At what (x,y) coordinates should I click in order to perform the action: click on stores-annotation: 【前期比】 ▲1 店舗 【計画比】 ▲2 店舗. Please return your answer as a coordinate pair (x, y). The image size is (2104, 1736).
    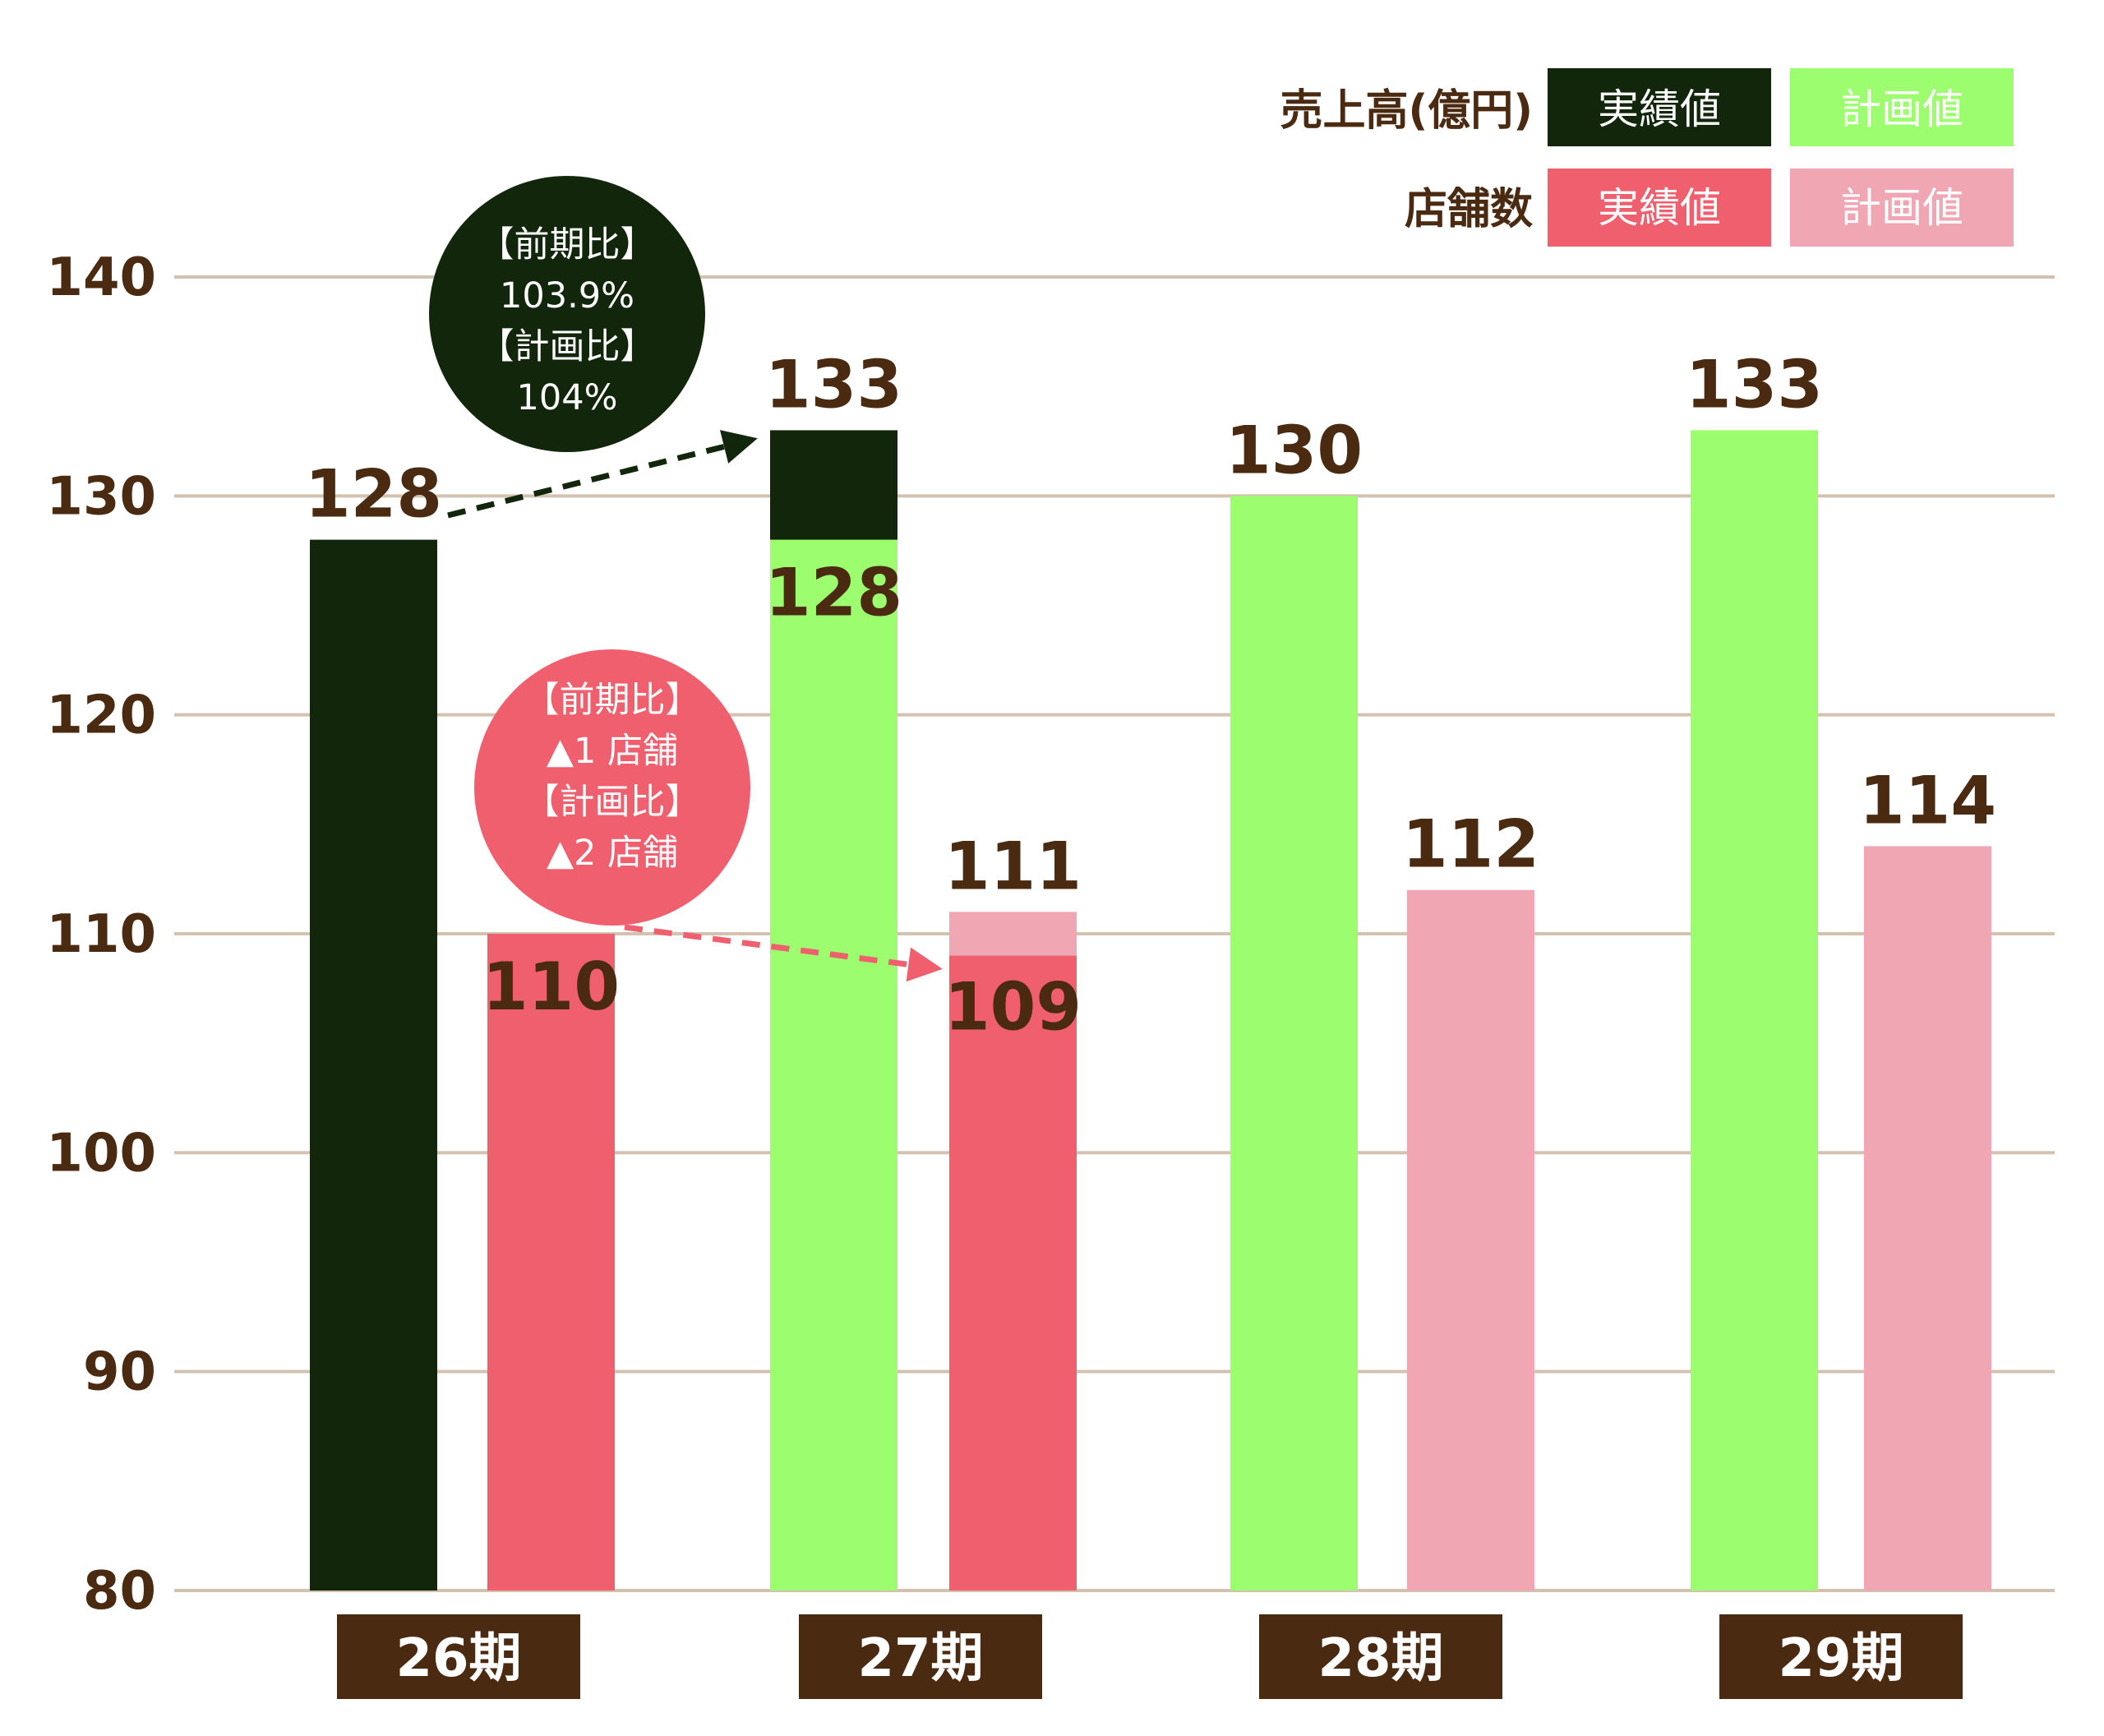
    Looking at the image, I should click on (708, 815).